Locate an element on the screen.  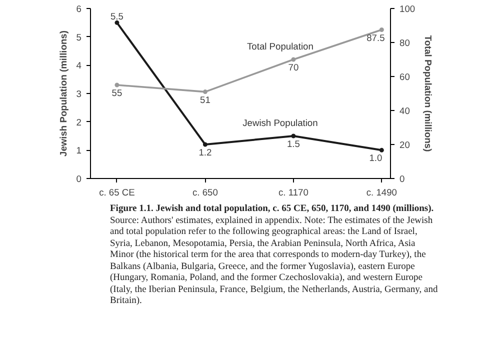
text: Figure 1.1. Jewish and total population, c. 65 CE, 650, 1170, and 1490 (millions). is located at coordinates (272, 209).